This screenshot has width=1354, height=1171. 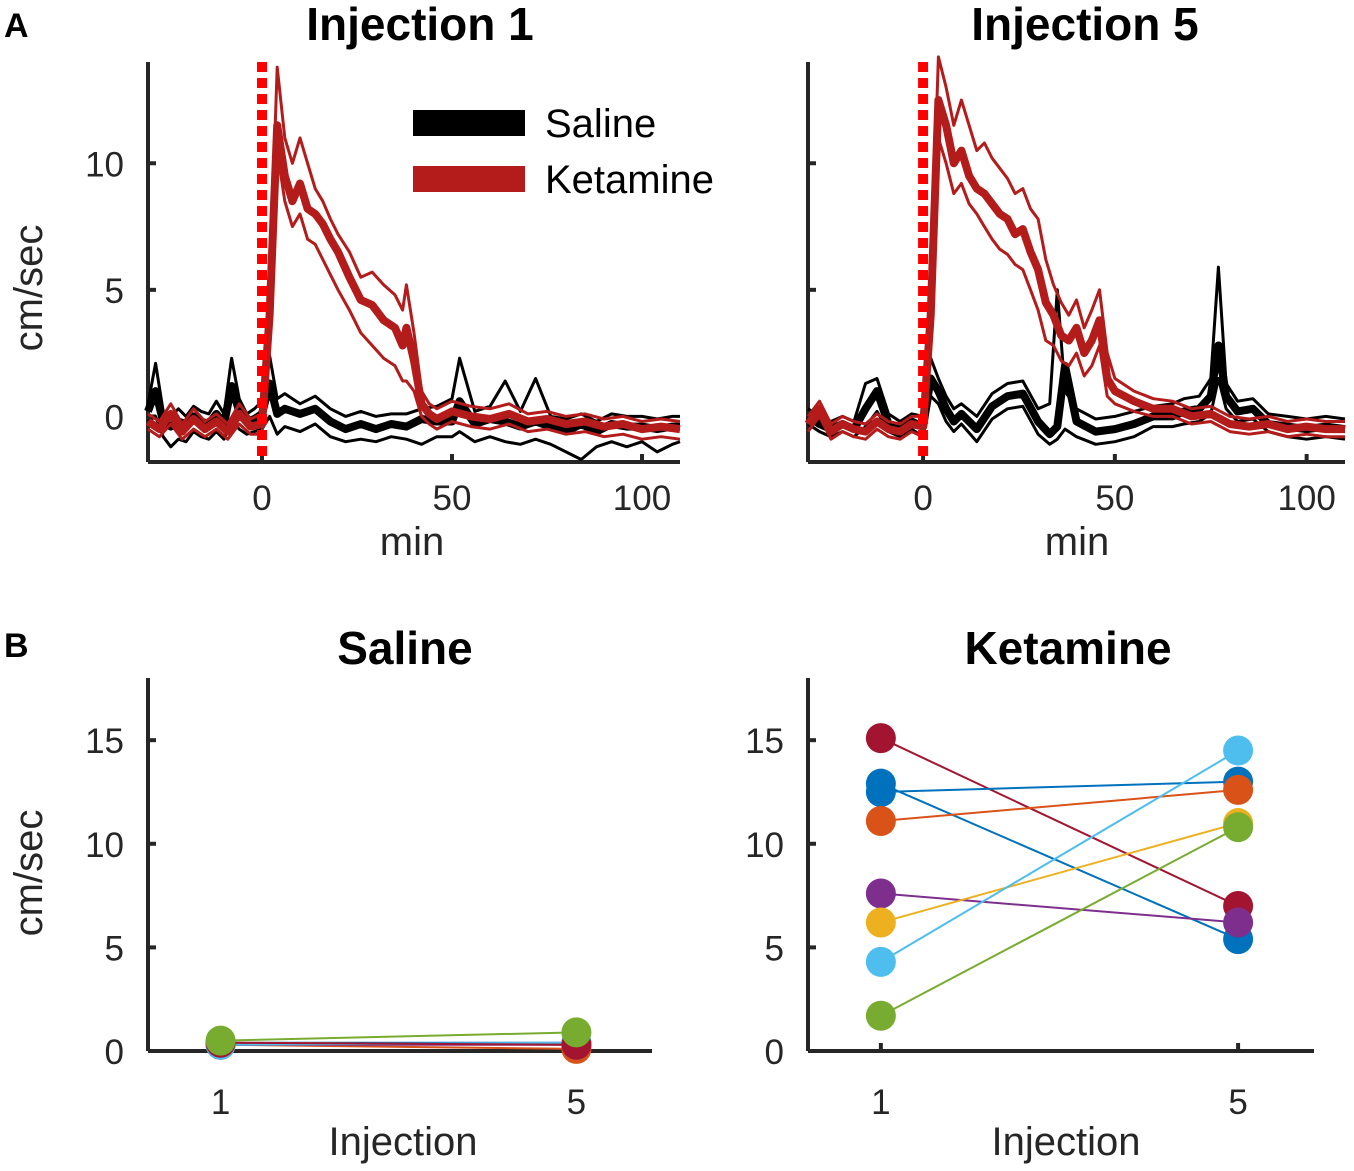 I want to click on panel-label-a: A, so click(x=16, y=26).